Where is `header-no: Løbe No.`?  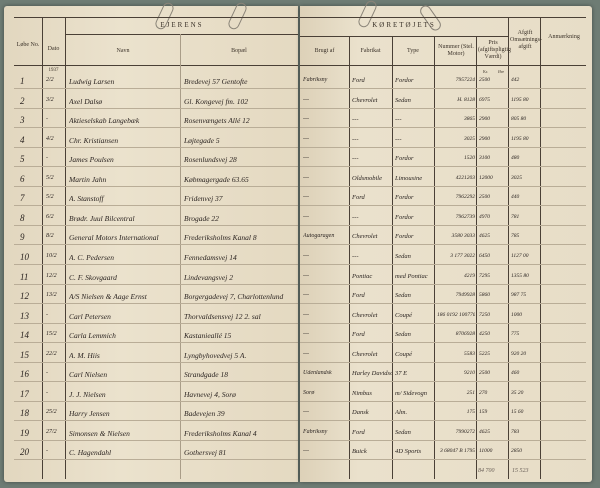 header-no: Løbe No. is located at coordinates (28, 45).